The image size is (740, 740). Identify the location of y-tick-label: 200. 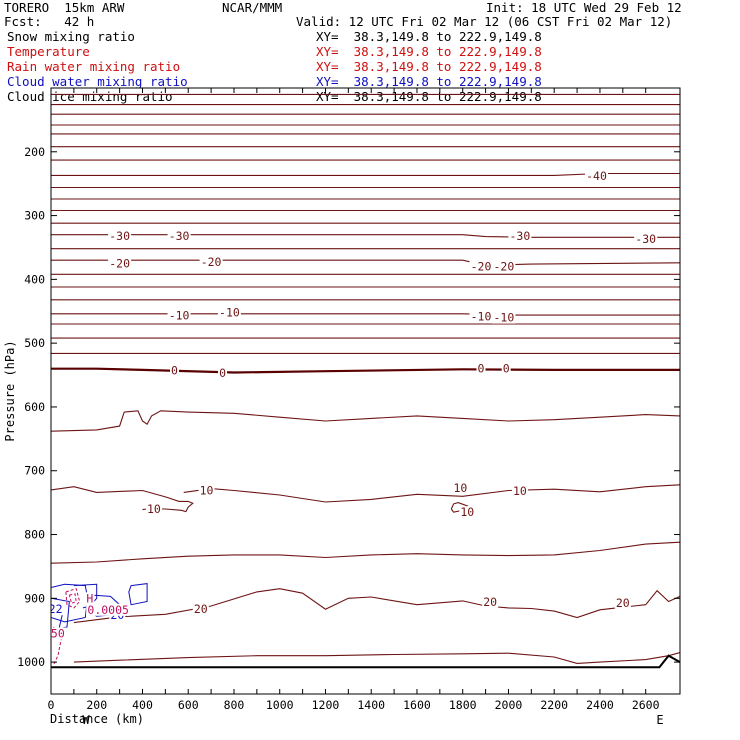
(34, 152).